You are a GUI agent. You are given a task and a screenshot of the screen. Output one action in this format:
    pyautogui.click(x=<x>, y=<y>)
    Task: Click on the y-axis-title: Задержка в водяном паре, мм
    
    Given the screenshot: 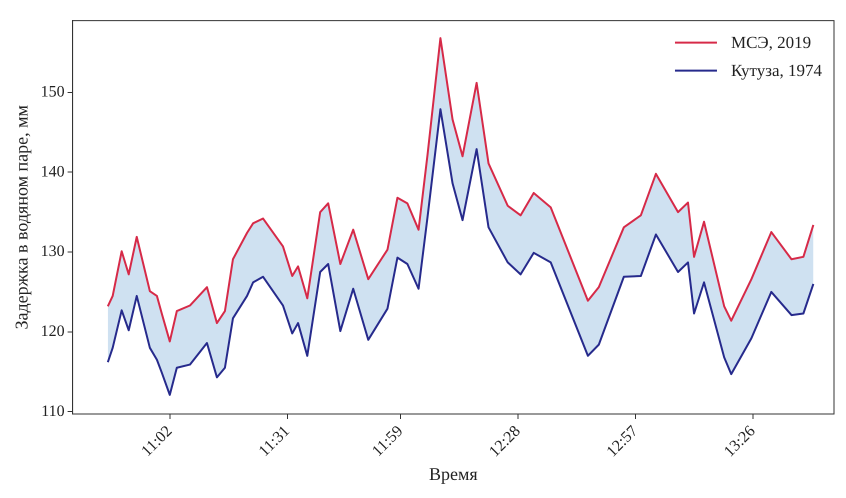 What is the action you would take?
    pyautogui.click(x=22, y=217)
    